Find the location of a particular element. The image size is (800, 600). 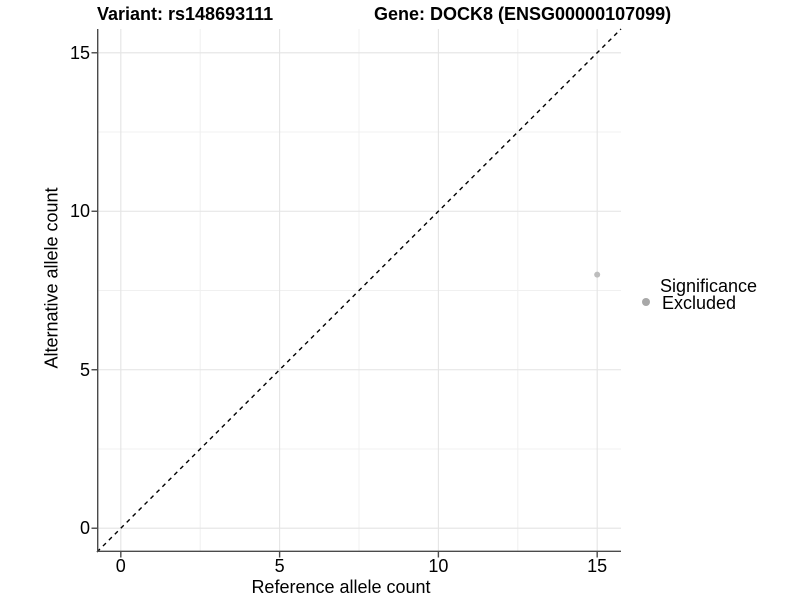

plot-title-variant: Variant: rs148693111 is located at coordinates (185, 14).